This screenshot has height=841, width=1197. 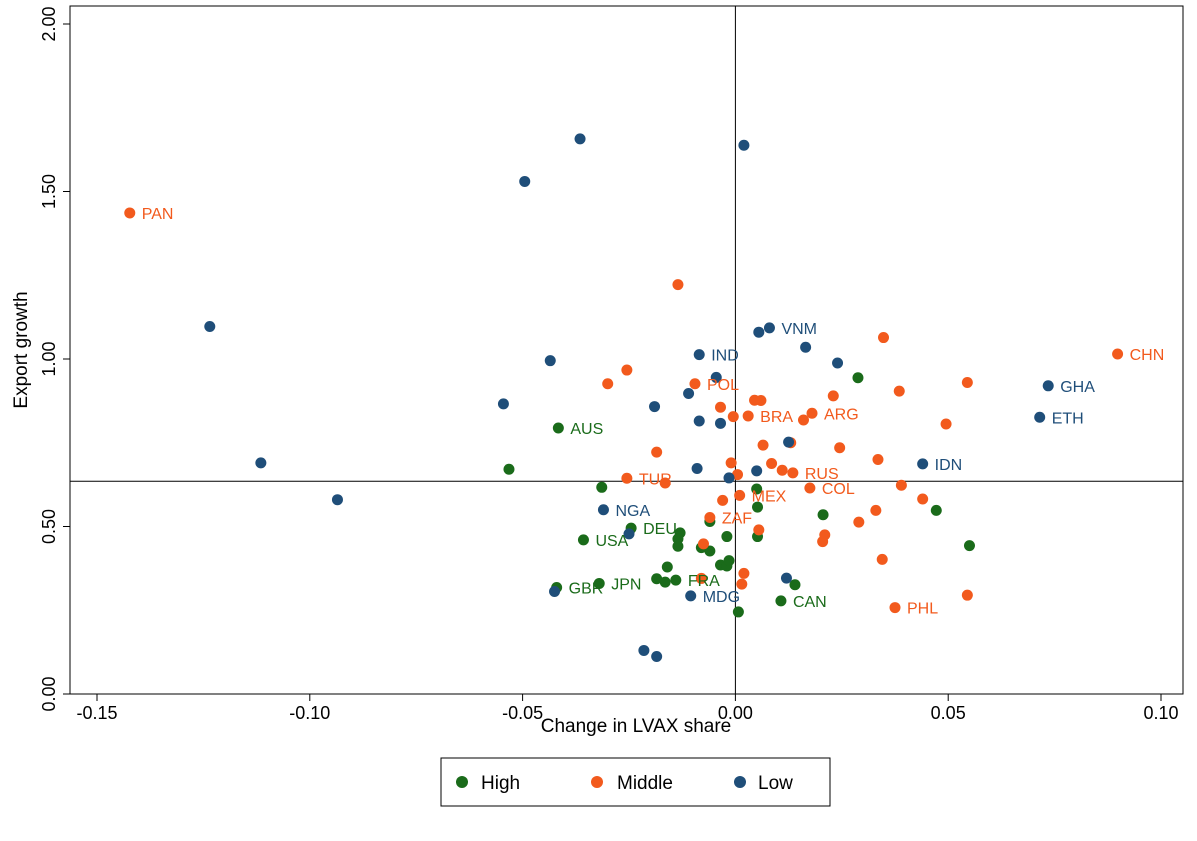 I want to click on point-label: CAN, so click(x=810, y=602).